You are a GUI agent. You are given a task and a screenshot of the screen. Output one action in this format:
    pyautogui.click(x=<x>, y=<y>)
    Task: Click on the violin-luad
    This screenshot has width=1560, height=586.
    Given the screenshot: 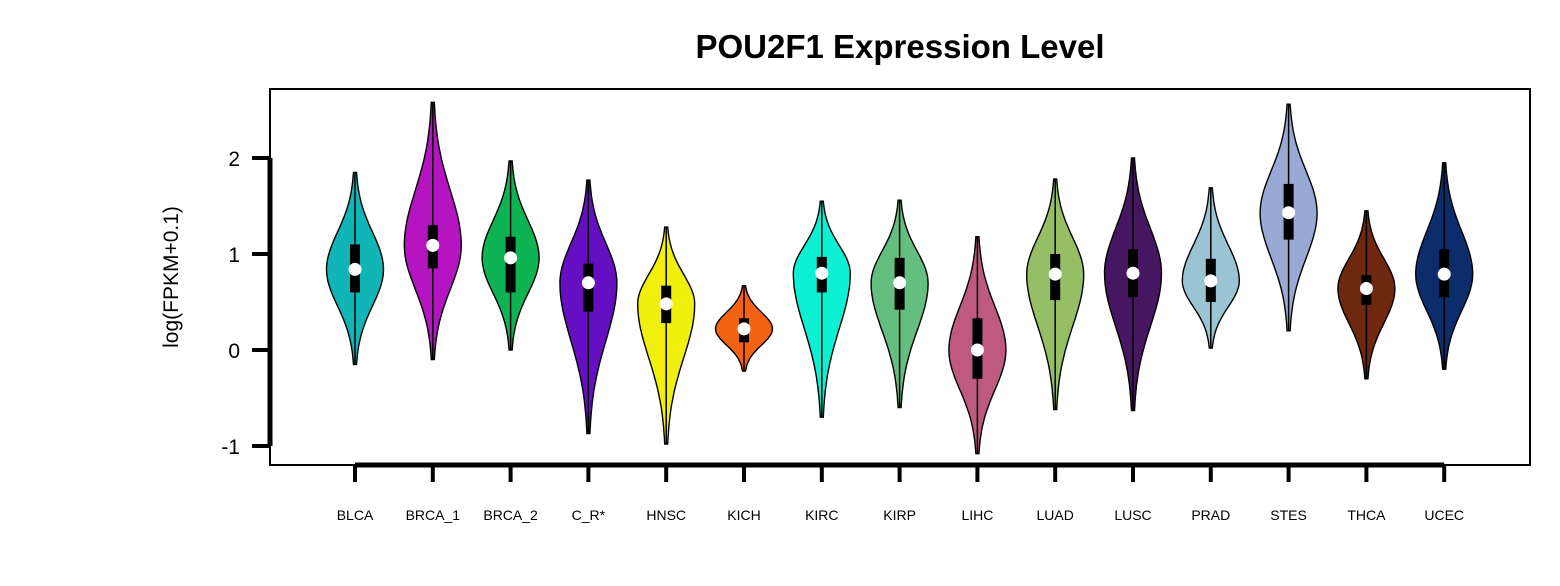 What is the action you would take?
    pyautogui.click(x=1055, y=294)
    